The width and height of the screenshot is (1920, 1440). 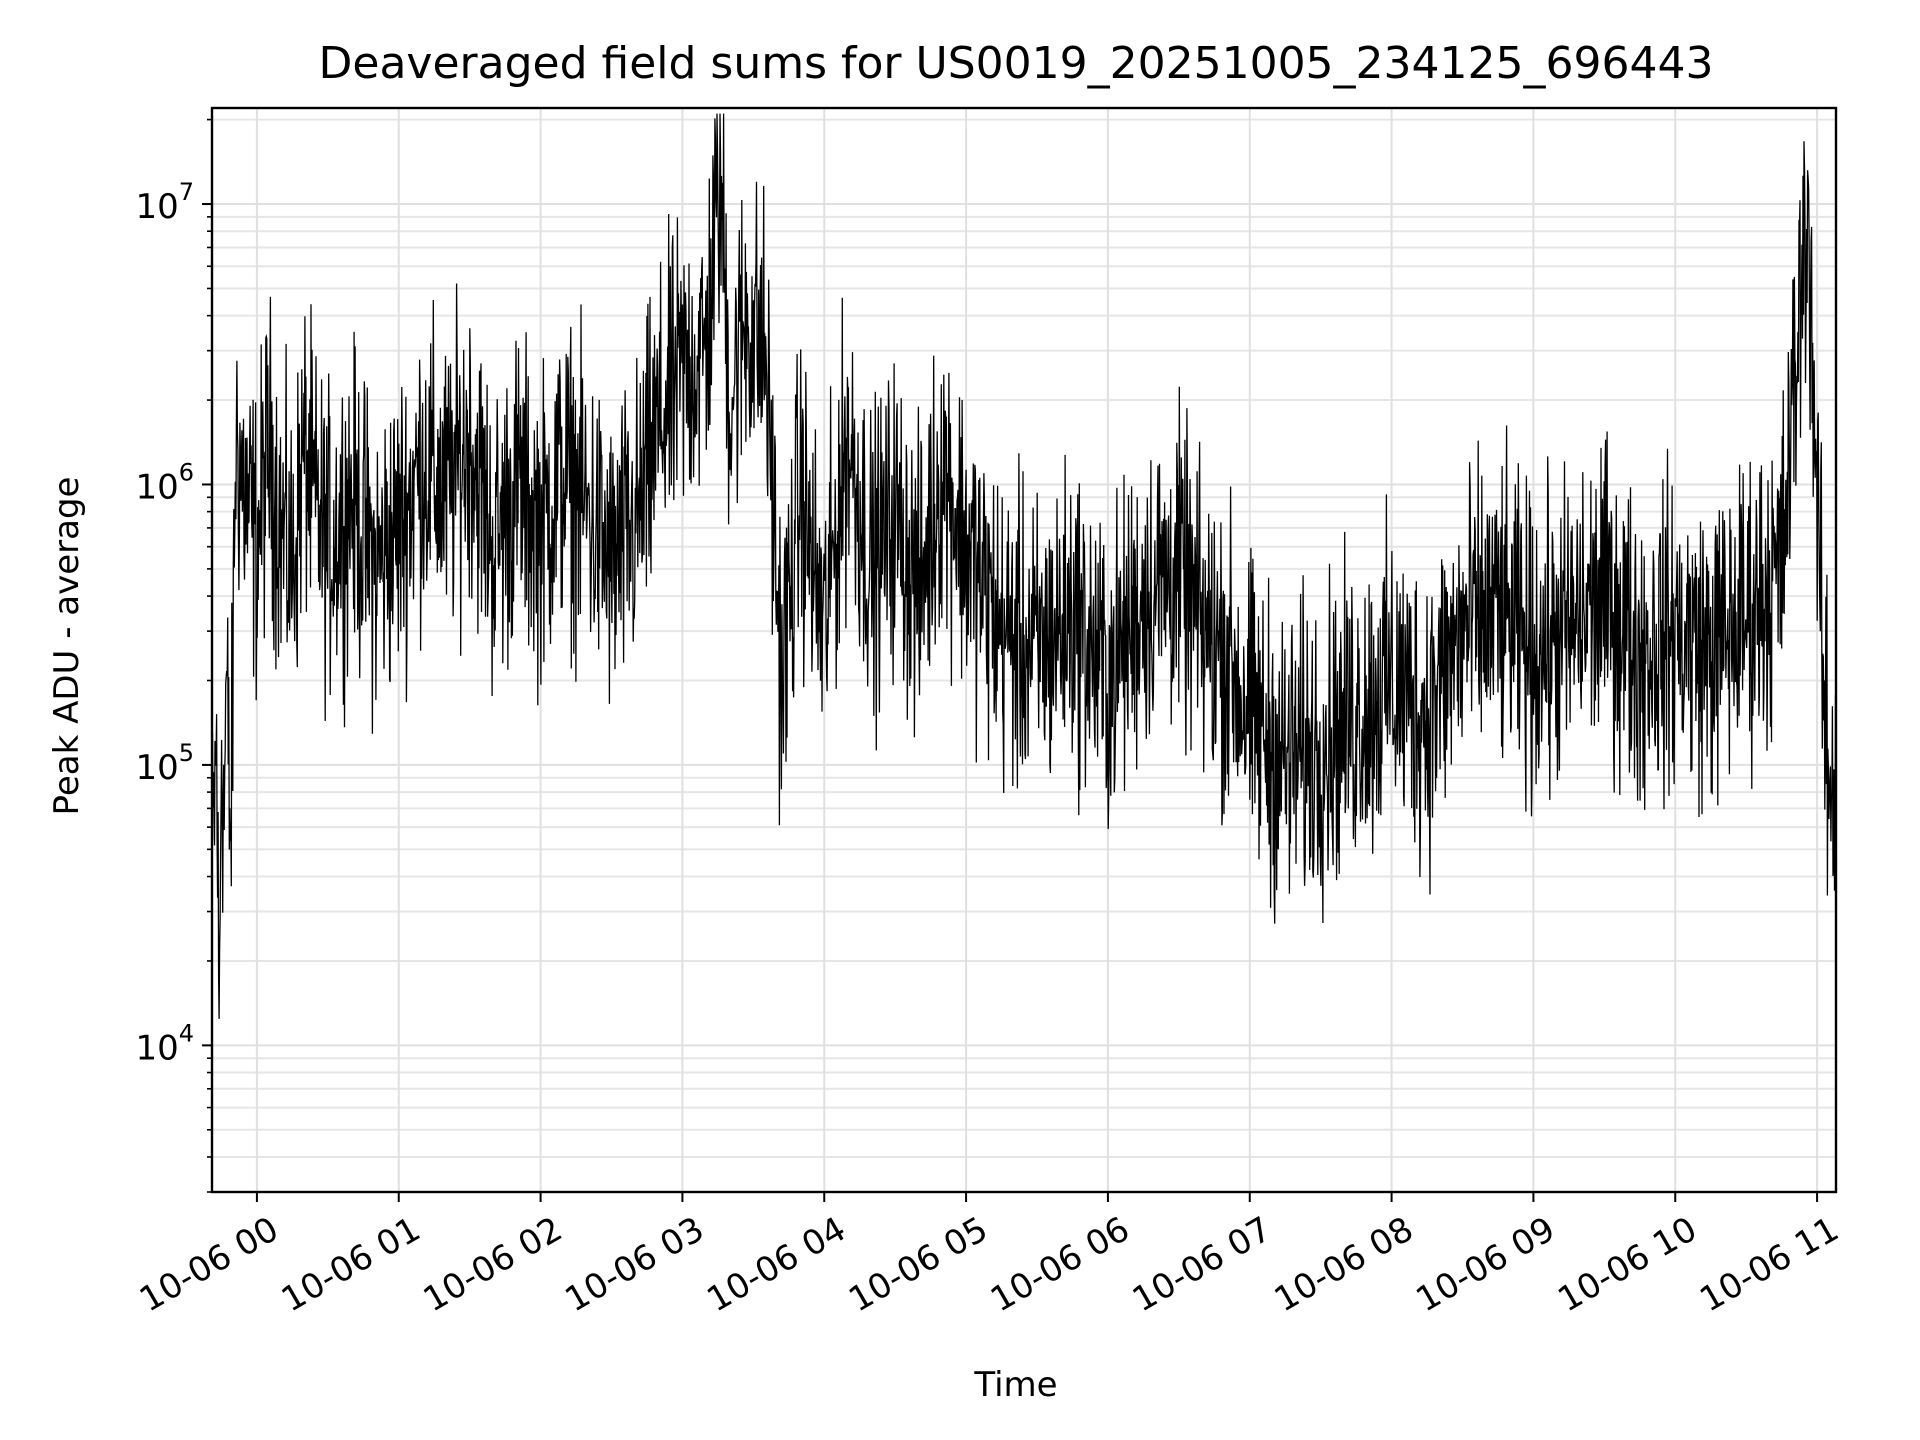 I want to click on y-axis: 10⁴ 10⁵ 10⁶ 10⁷, so click(x=173, y=655).